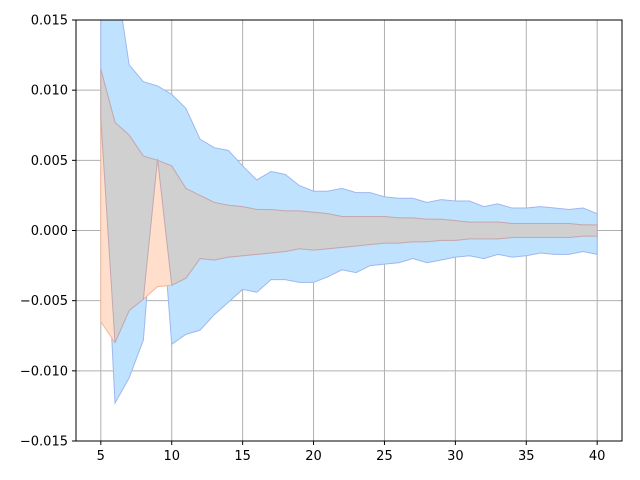 This screenshot has width=640, height=480. Describe the element at coordinates (44, 301) in the screenshot. I see `y-tick-label: −0.005` at that location.